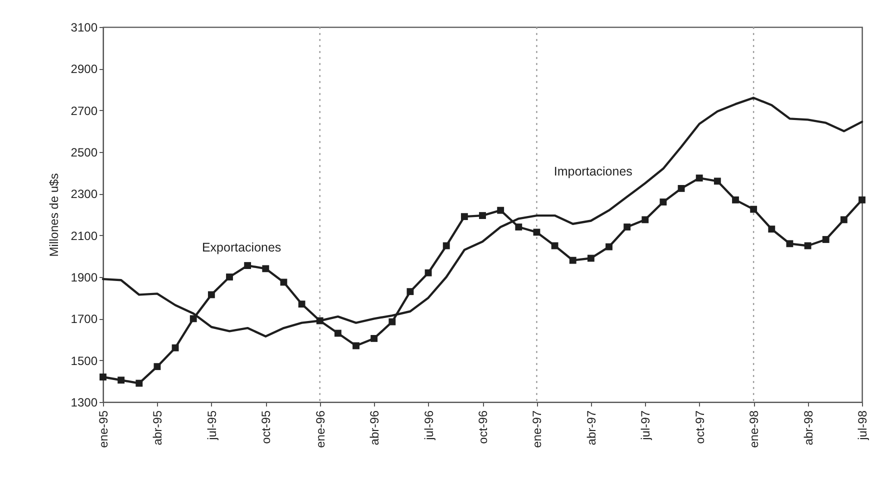 This screenshot has width=872, height=478. Describe the element at coordinates (808, 428) in the screenshot. I see `x-tick-label: abr-98` at that location.